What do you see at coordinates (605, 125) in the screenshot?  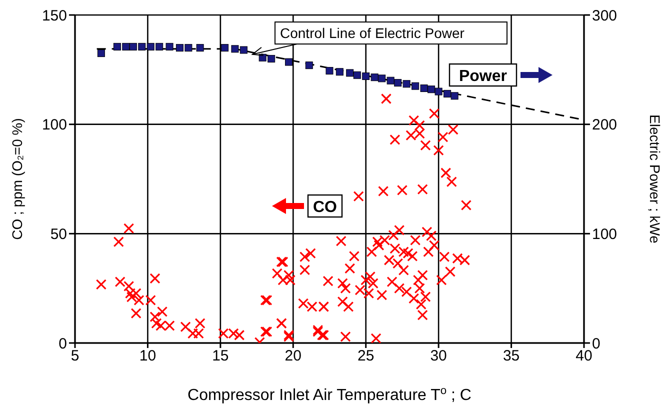 I see `y2-tick-label: 200` at bounding box center [605, 125].